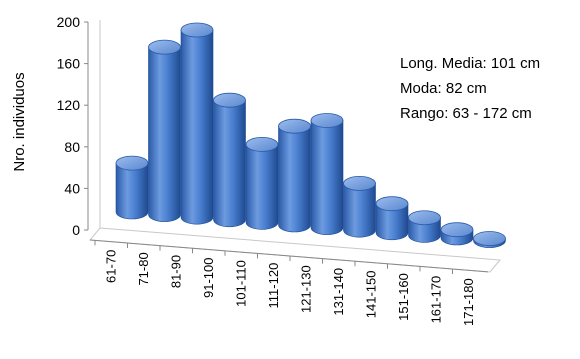 This screenshot has width=580, height=359. I want to click on x-tick-label: 161-170, so click(435, 300).